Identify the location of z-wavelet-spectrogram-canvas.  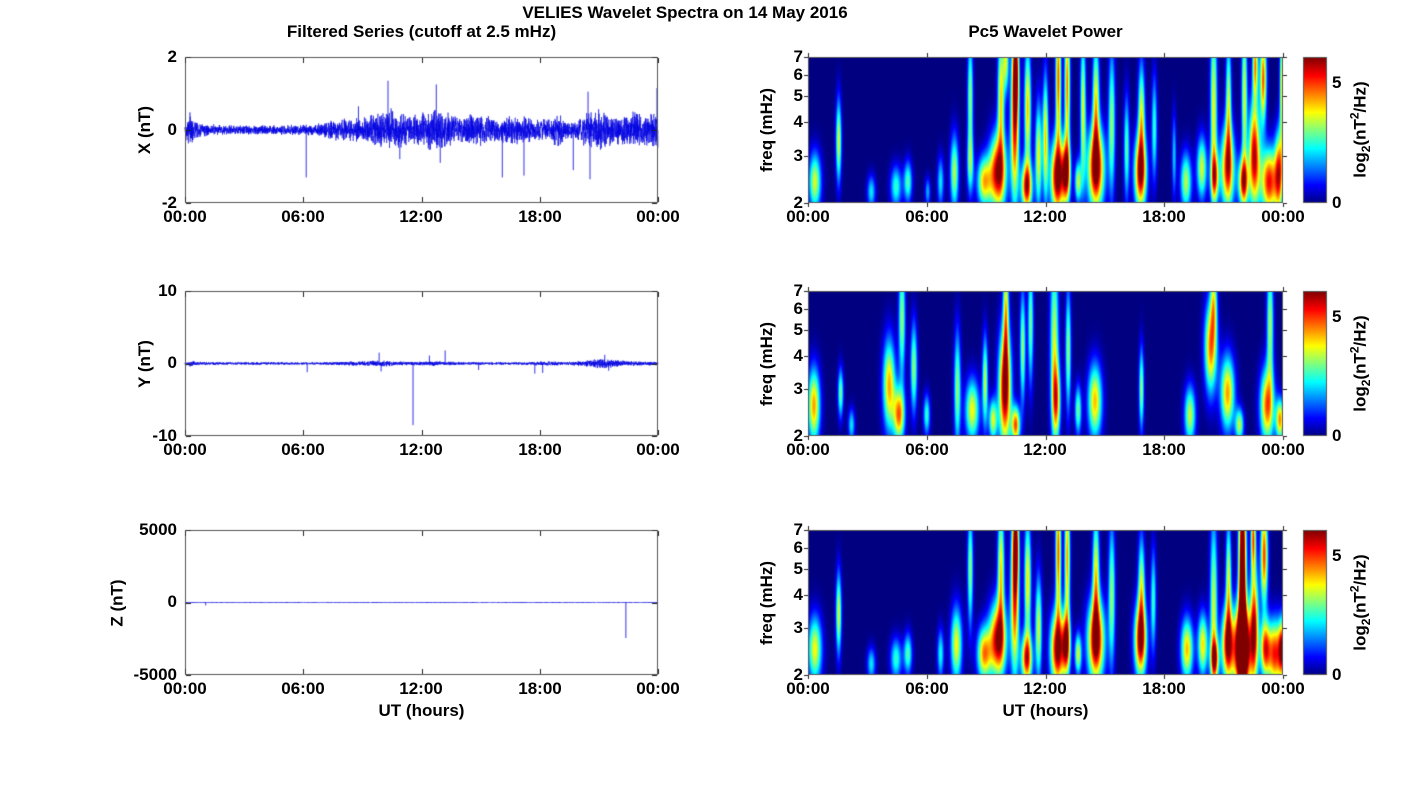
(1045, 602).